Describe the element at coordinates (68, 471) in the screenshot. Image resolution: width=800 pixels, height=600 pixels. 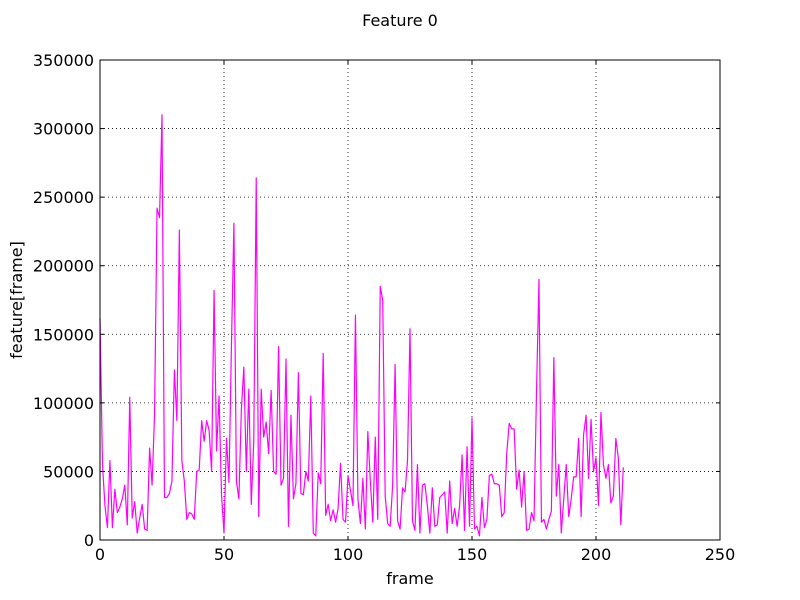
I see `y-tick-label: 50000` at that location.